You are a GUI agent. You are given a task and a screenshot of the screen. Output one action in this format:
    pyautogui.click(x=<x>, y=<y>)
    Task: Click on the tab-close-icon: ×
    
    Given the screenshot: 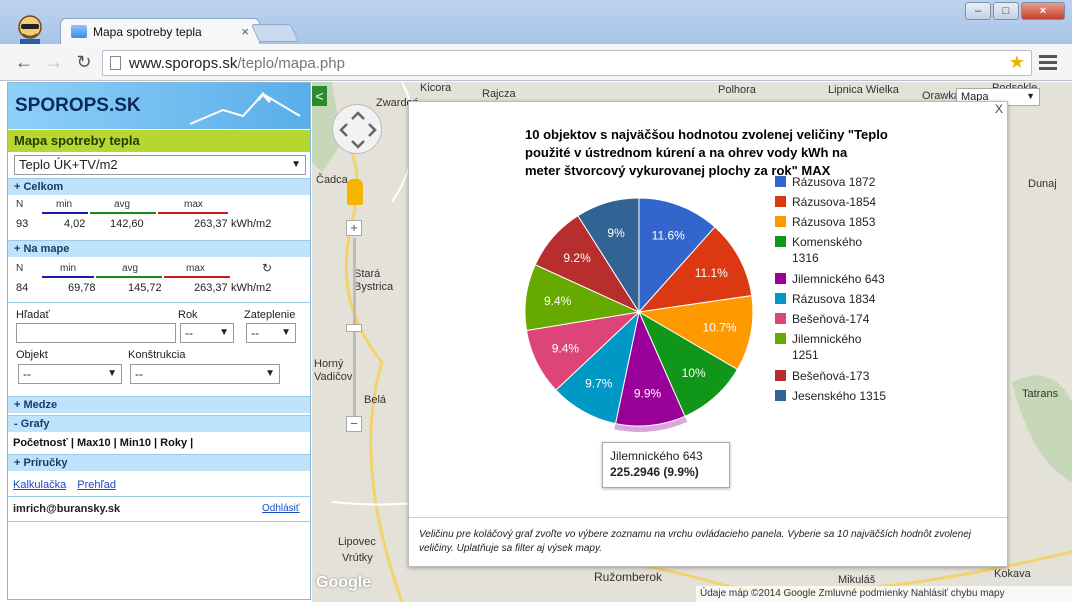 What is the action you would take?
    pyautogui.click(x=245, y=31)
    